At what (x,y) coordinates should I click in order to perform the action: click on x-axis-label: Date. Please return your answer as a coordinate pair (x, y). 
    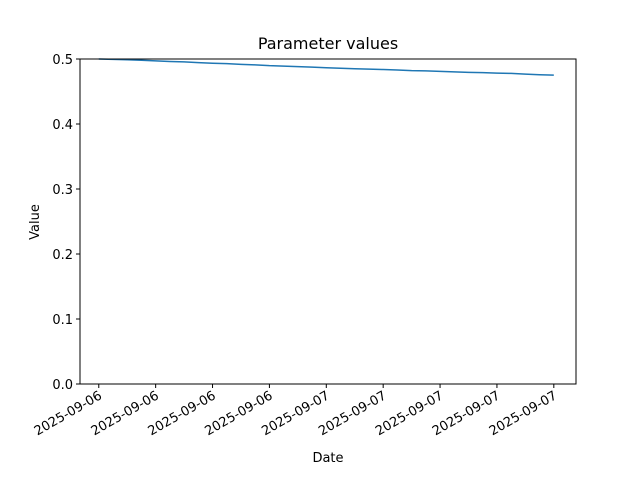
    Looking at the image, I should click on (327, 458).